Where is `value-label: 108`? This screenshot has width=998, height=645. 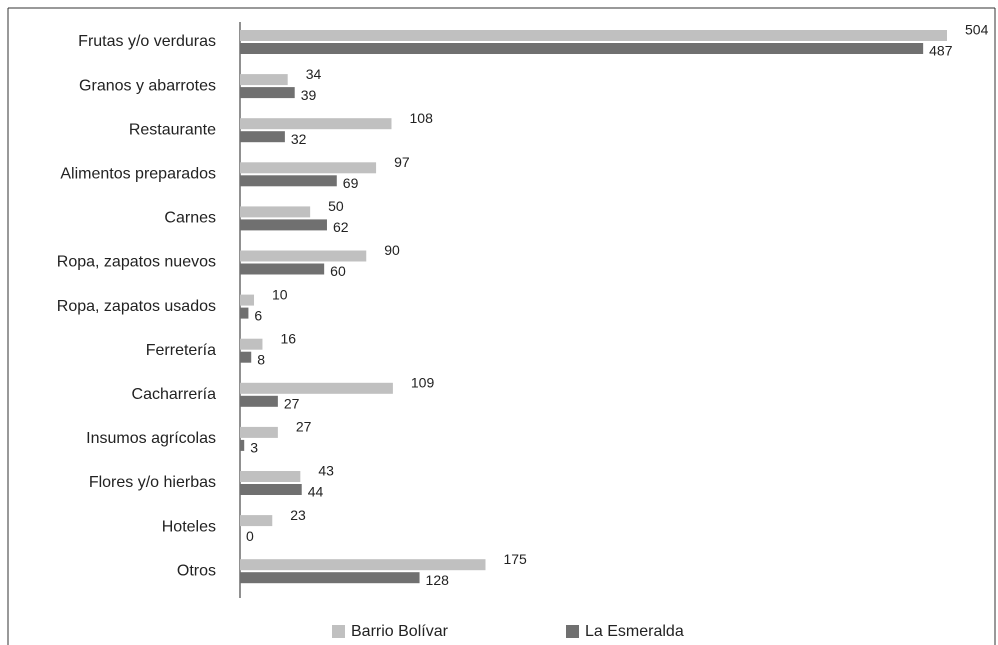 value-label: 108 is located at coordinates (422, 118).